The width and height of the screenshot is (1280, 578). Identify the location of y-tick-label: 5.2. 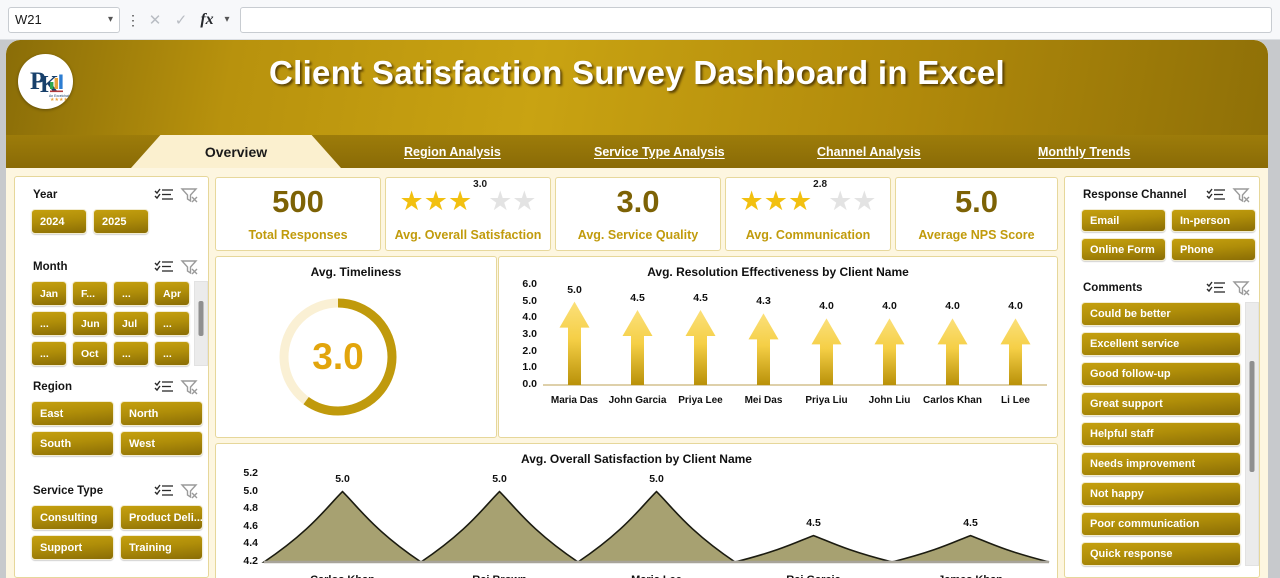
(250, 473).